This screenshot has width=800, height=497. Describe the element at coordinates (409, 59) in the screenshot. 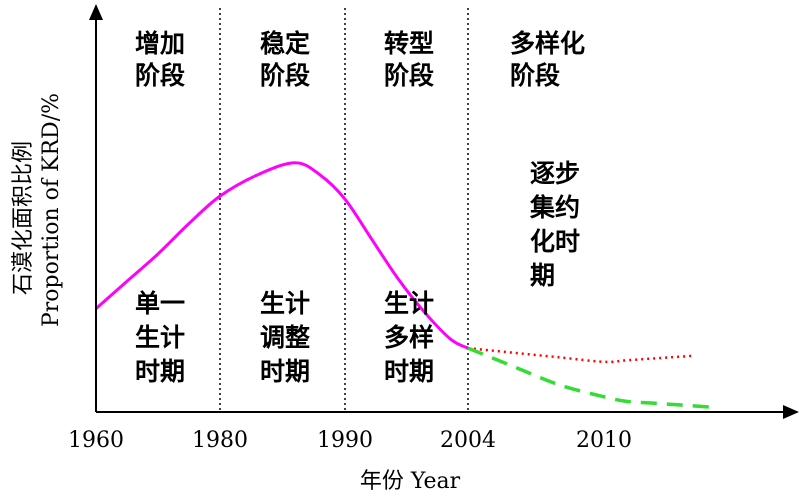

I see `phase-label-3: 转型阶段` at that location.